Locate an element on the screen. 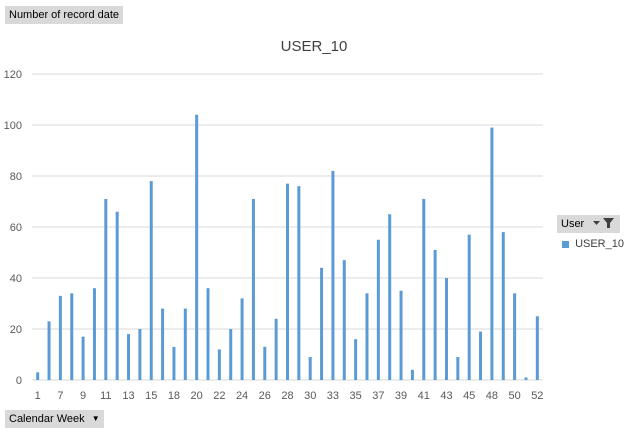 Image resolution: width=628 pixels, height=434 pixels. y-tick-label: 80 is located at coordinates (16, 177).